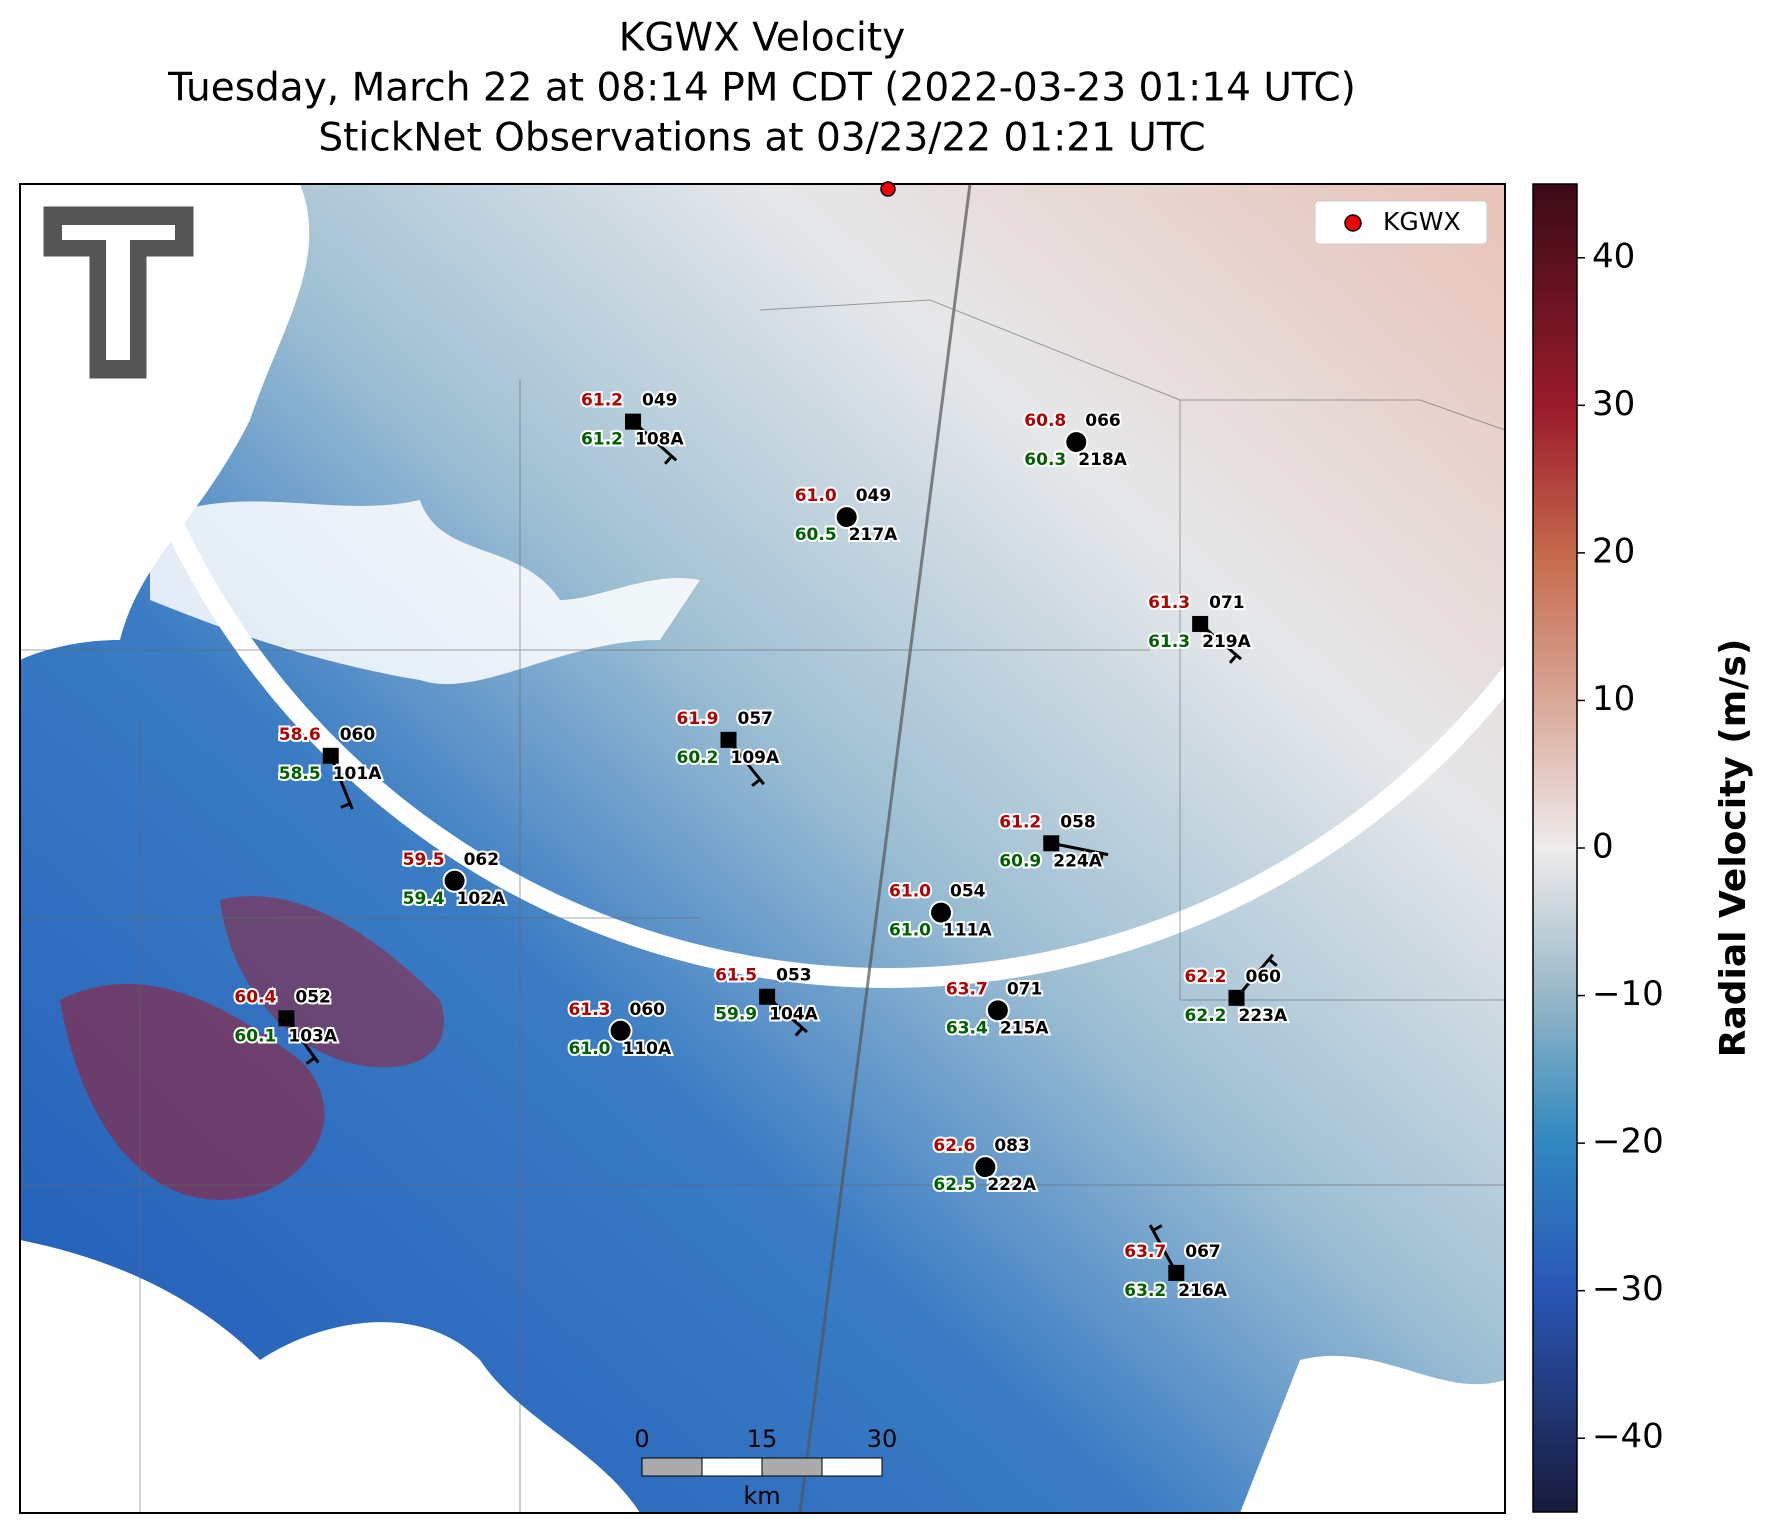  Describe the element at coordinates (762, 1439) in the screenshot. I see `scale-label: 15` at that location.